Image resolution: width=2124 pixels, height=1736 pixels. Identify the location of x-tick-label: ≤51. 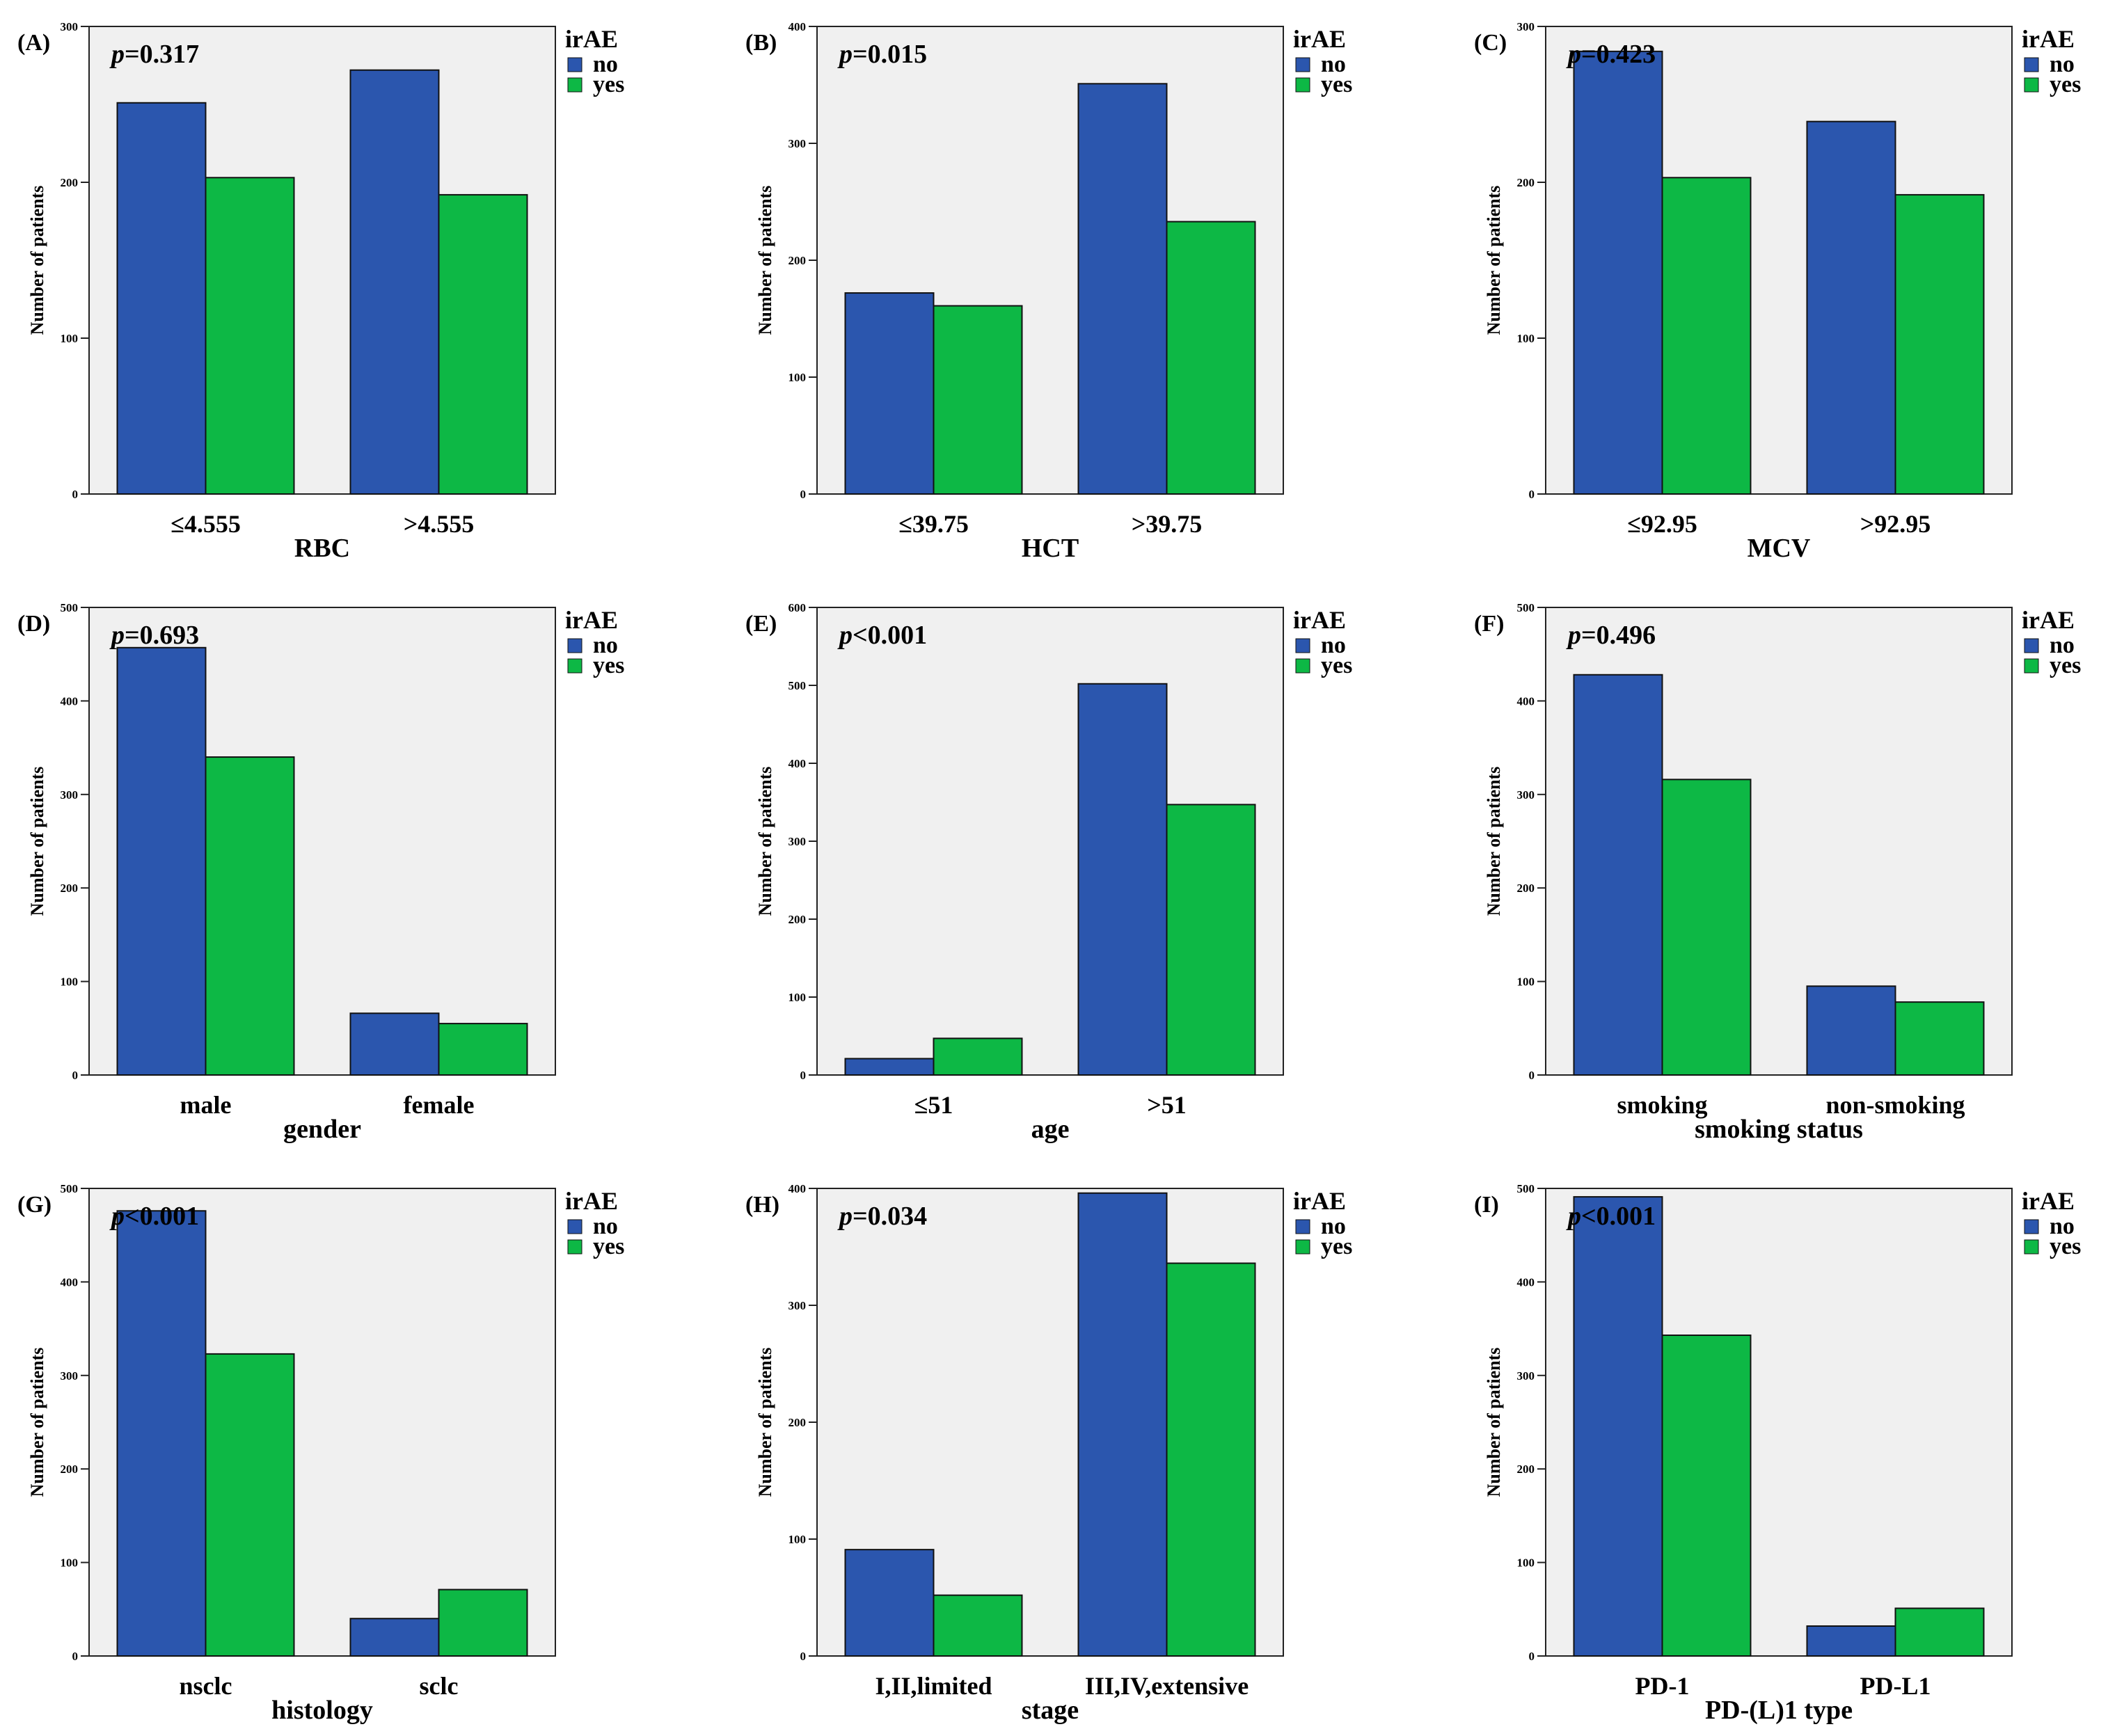
(933, 1105).